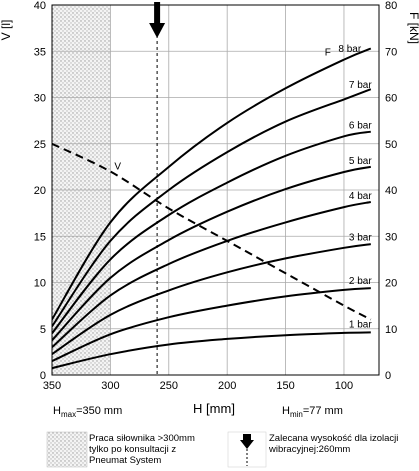  What do you see at coordinates (247, 441) in the screenshot?
I see `legend-arrow-icon` at bounding box center [247, 441].